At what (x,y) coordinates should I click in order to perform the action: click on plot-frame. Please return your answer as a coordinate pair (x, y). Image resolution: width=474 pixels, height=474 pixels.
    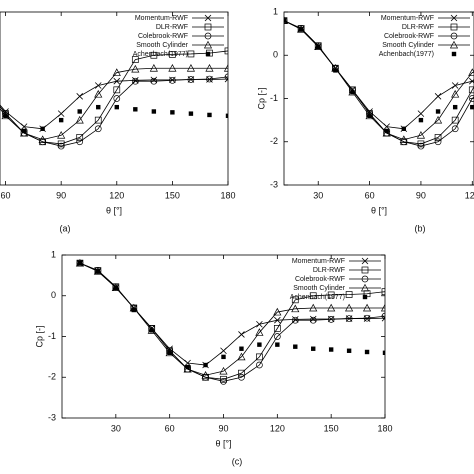
    Looking at the image, I should click on (378, 98).